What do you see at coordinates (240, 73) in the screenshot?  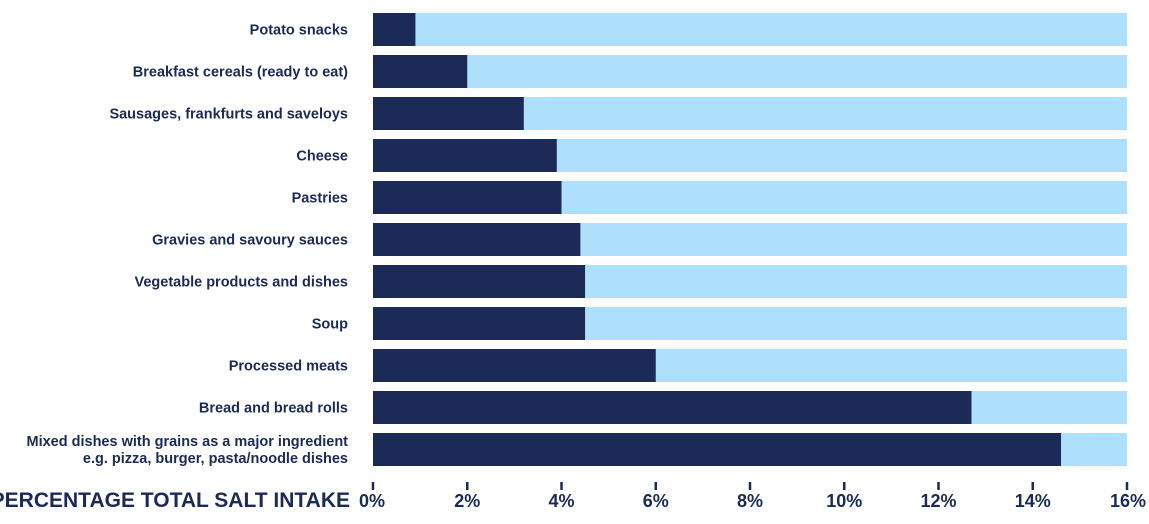 I see `category-label: Breakfast cereals (ready to eat)` at bounding box center [240, 73].